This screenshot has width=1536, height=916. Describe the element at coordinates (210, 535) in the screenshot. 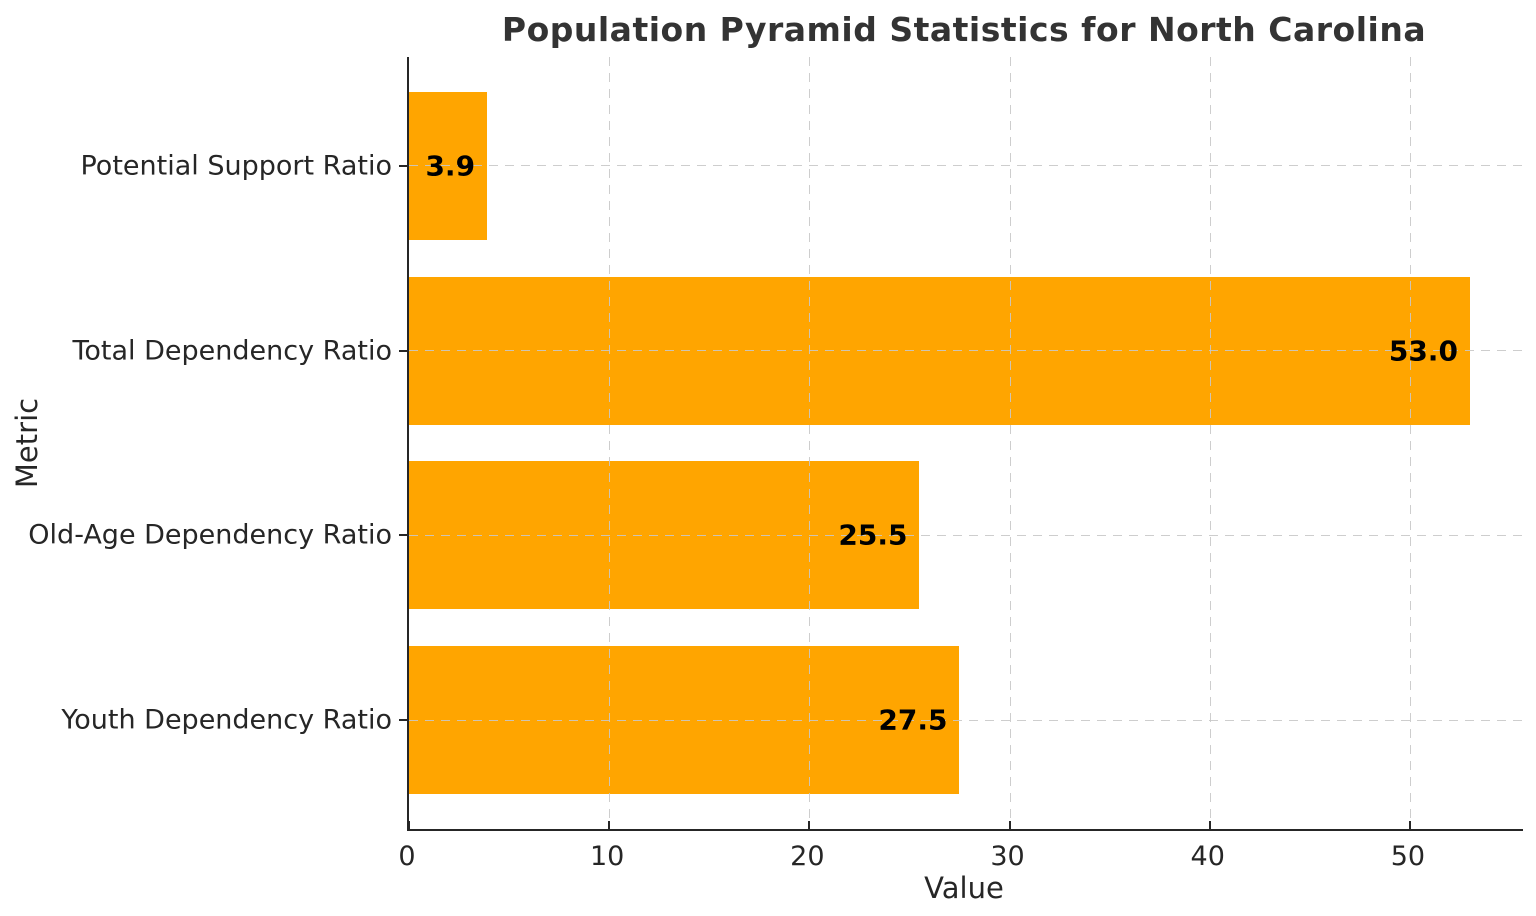

I see `category-label-2: Old-Age Dependency Ratio` at that location.